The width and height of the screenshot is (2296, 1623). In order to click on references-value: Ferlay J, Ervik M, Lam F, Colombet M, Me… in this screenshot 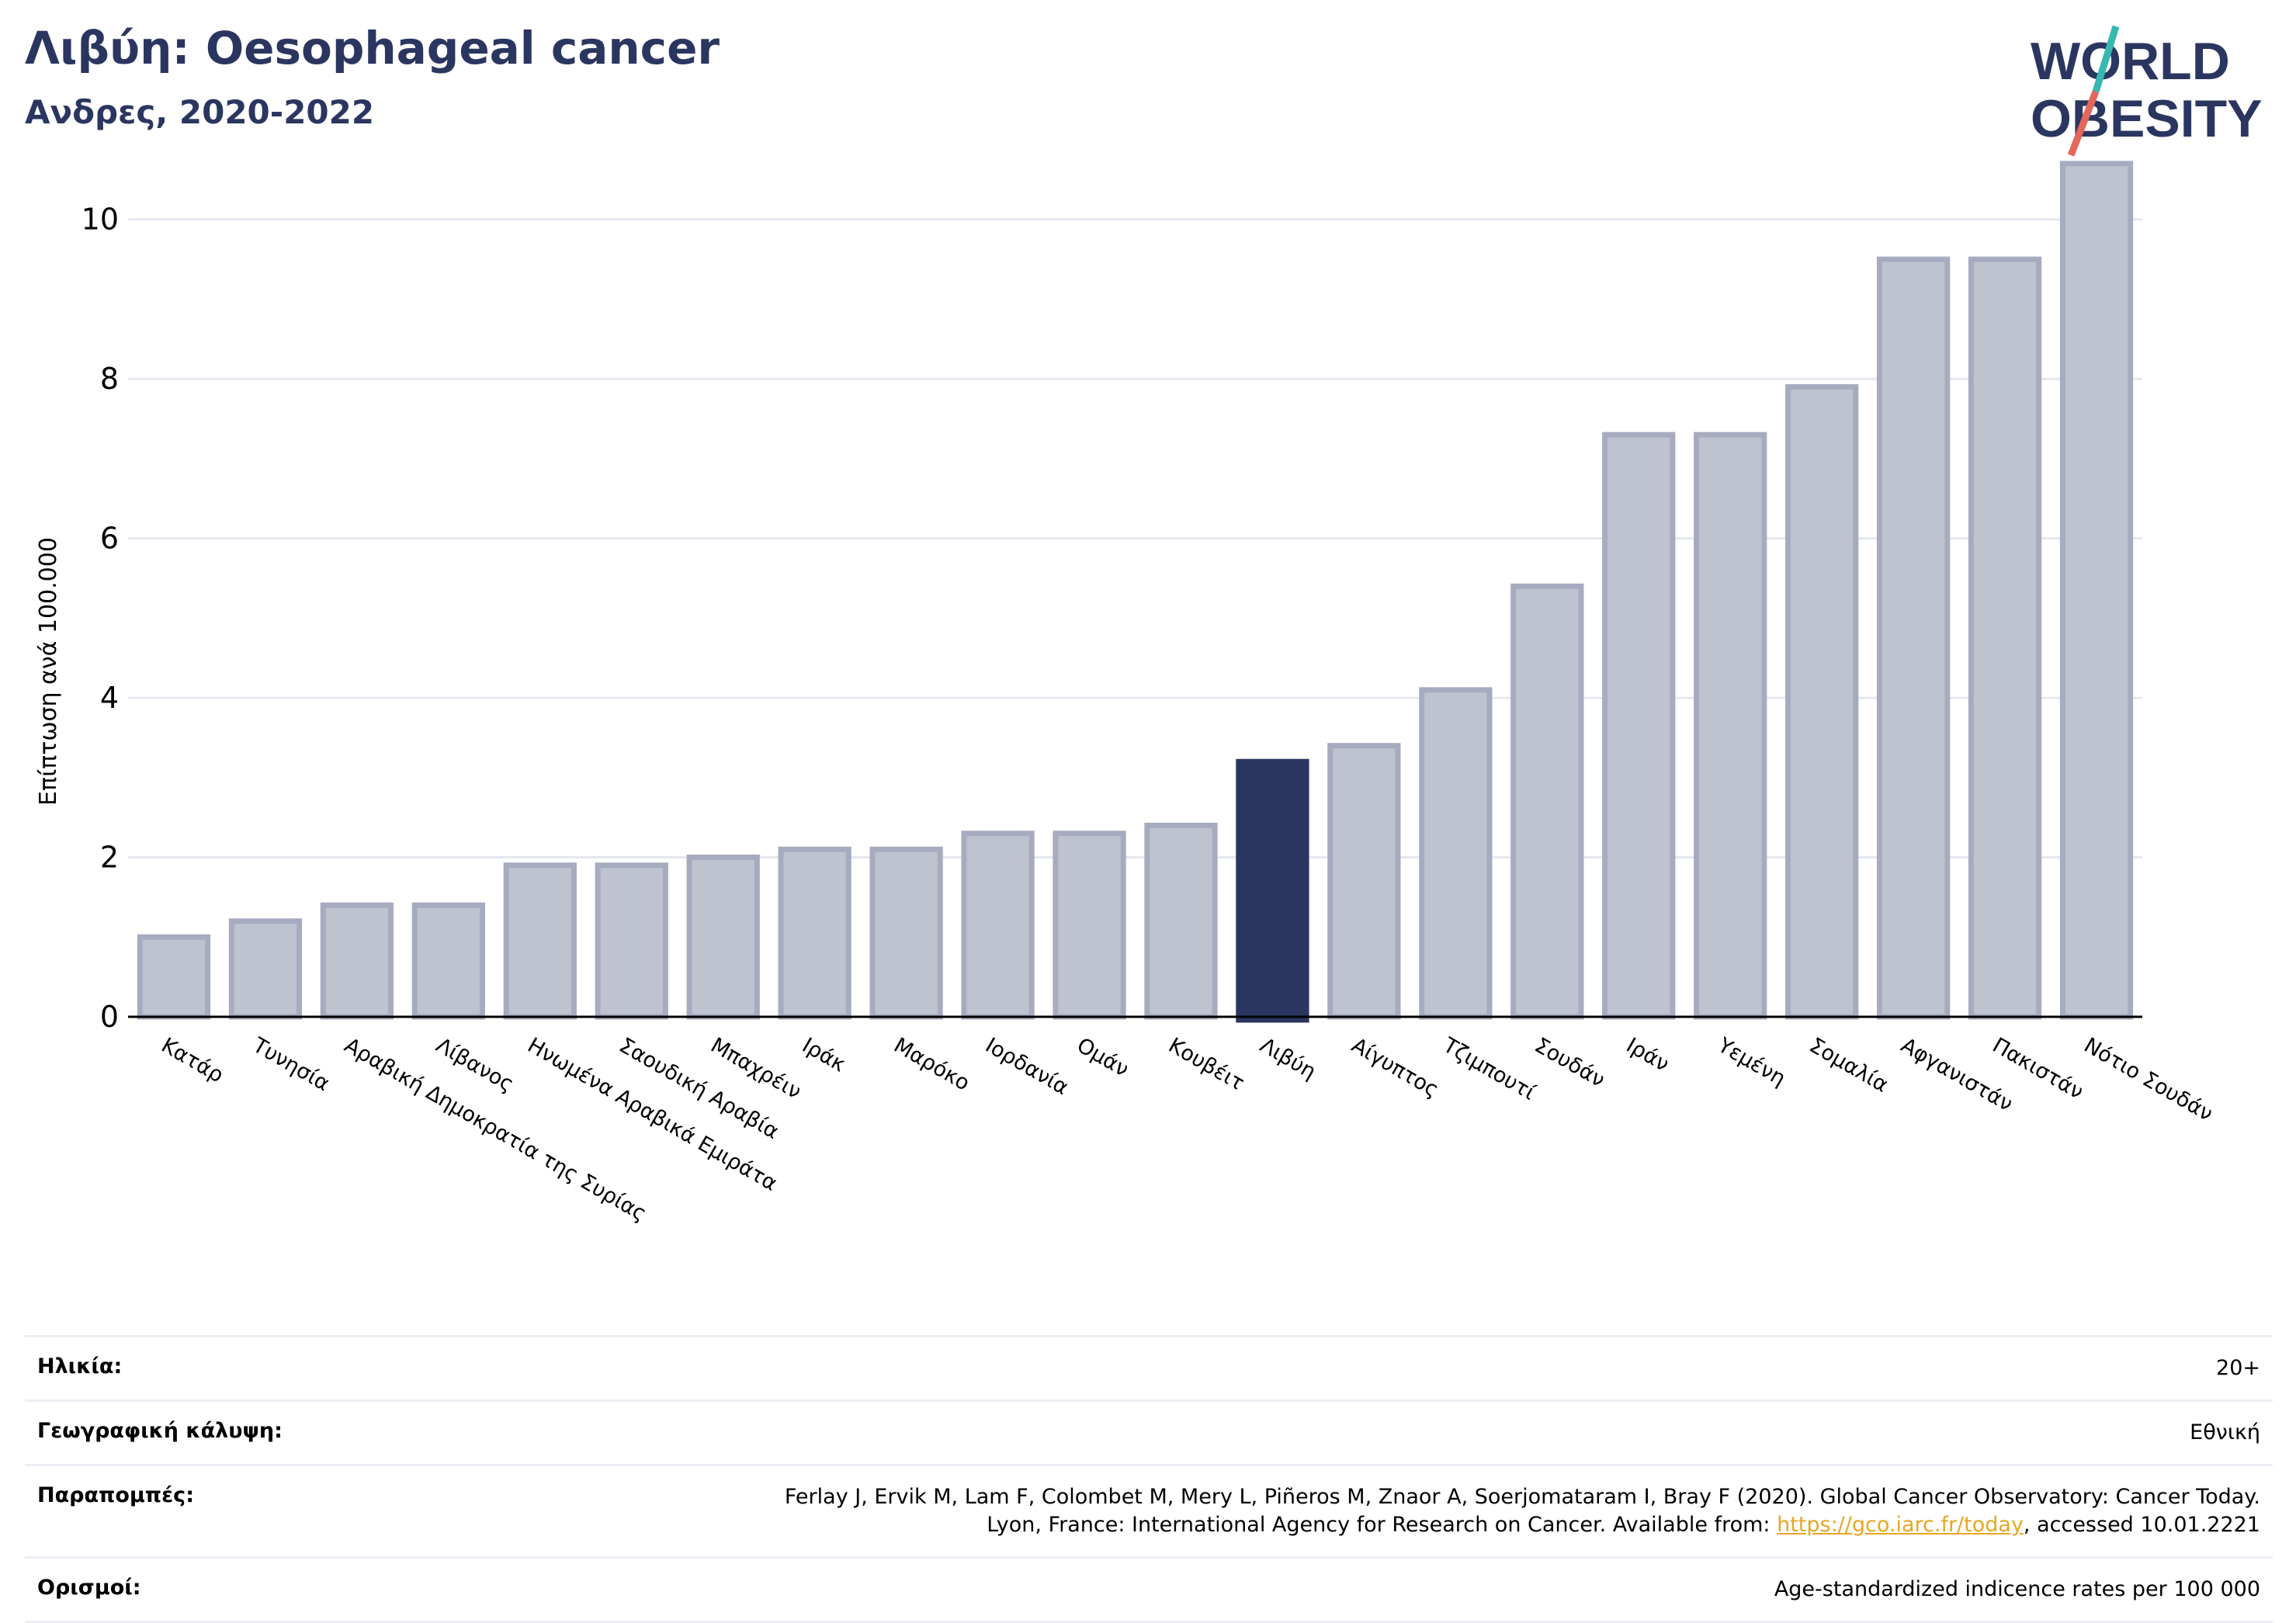, I will do `click(1522, 1511)`.